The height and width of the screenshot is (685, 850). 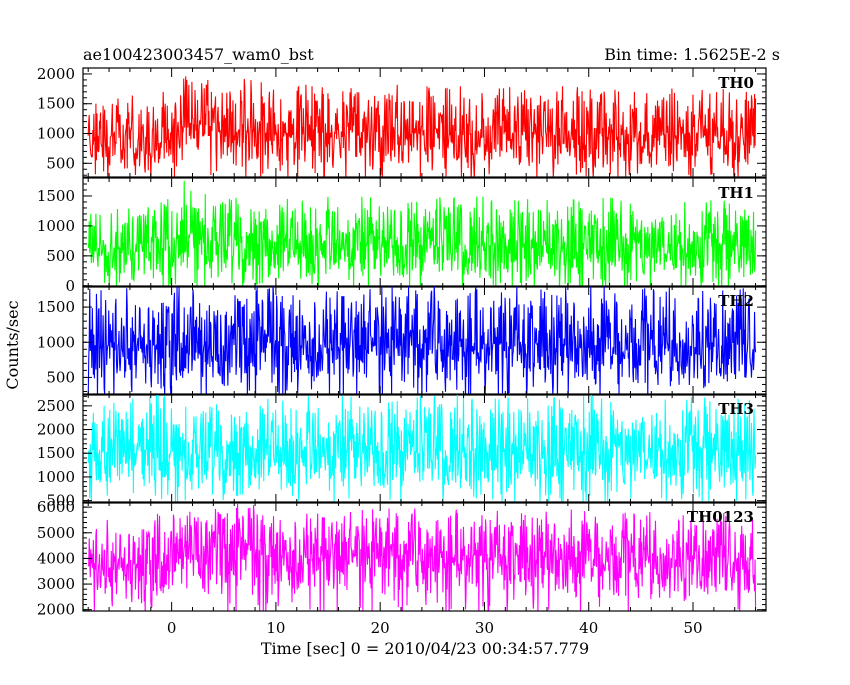 I want to click on panel-label-th1: TH1, so click(x=736, y=193).